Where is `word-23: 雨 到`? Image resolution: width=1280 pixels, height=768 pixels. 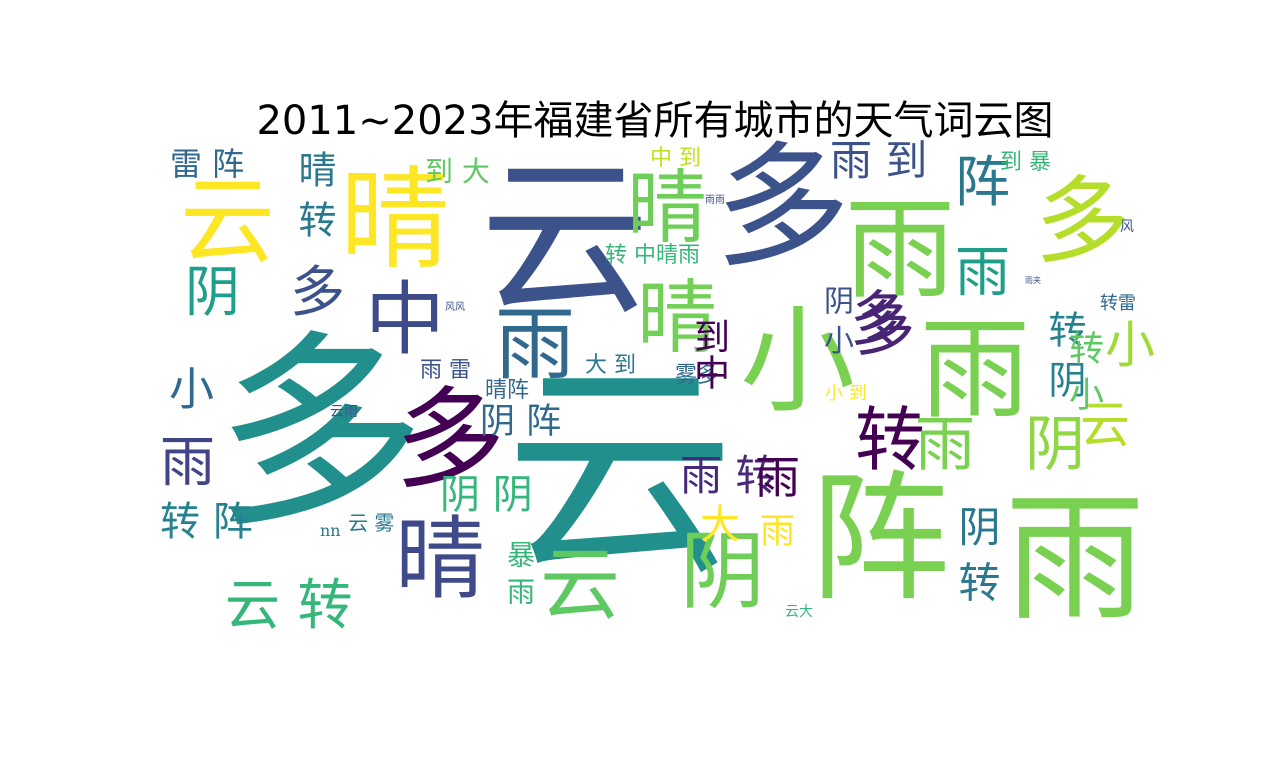 word-23: 雨 到 is located at coordinates (879, 160).